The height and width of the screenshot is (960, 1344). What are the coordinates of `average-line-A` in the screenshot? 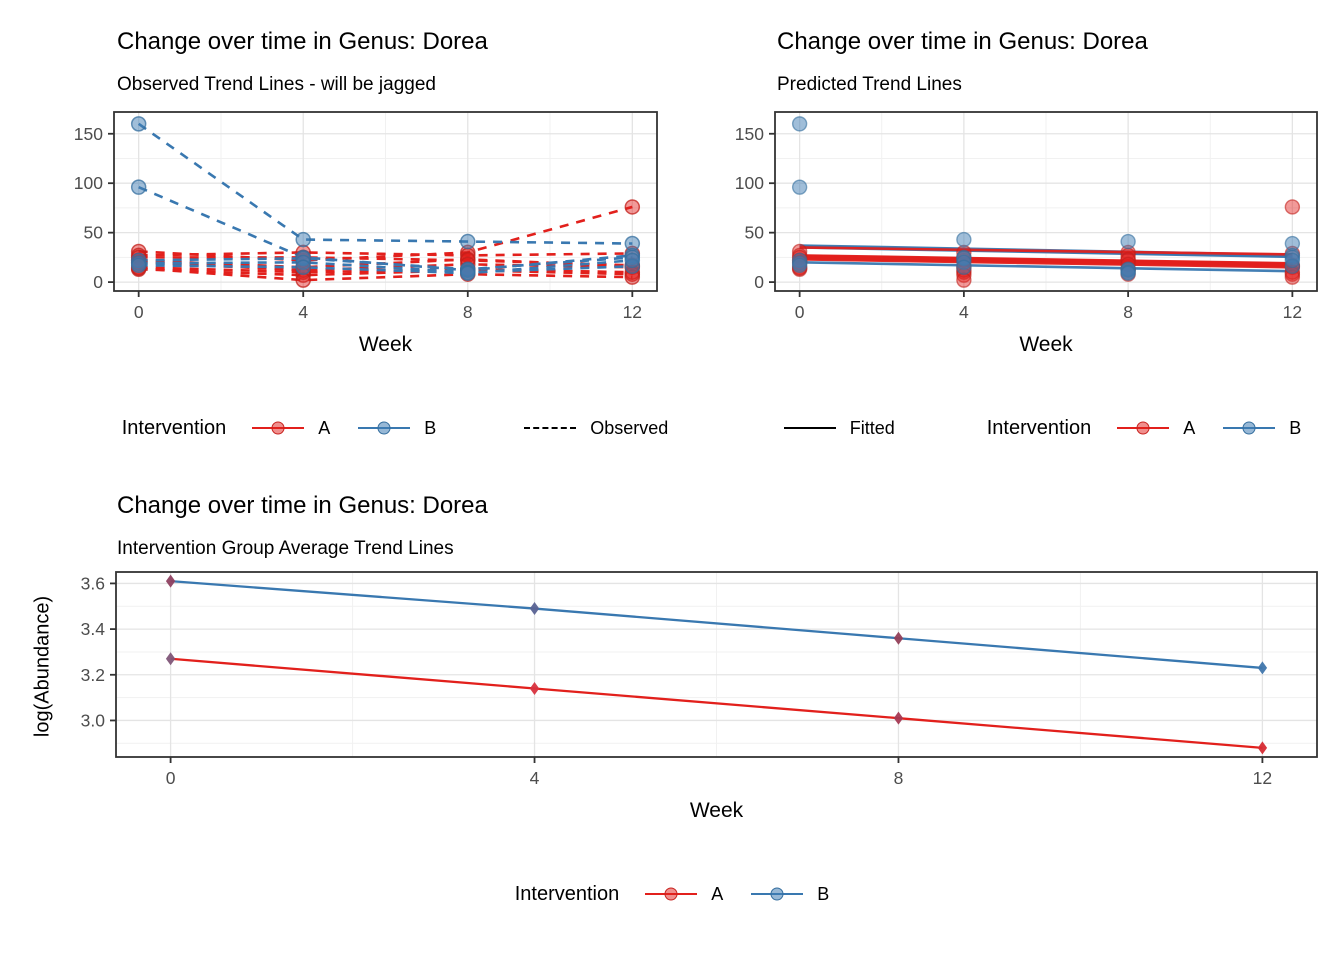 It's located at (716, 703).